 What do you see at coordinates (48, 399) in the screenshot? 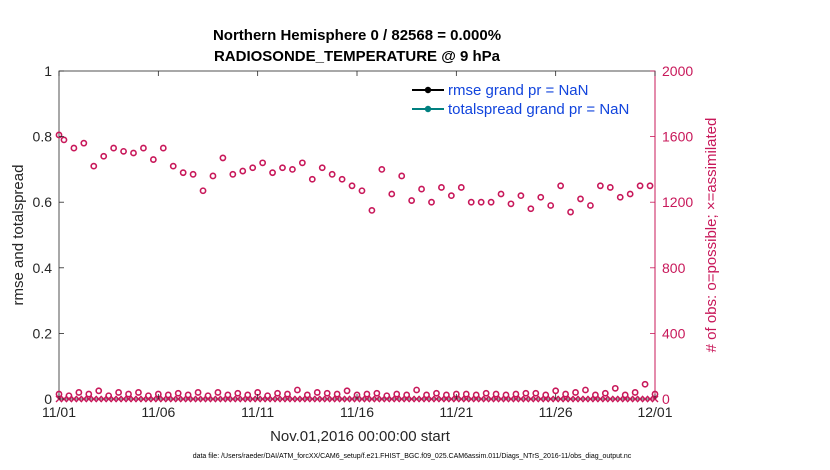
I see `y-tick-label: 0` at bounding box center [48, 399].